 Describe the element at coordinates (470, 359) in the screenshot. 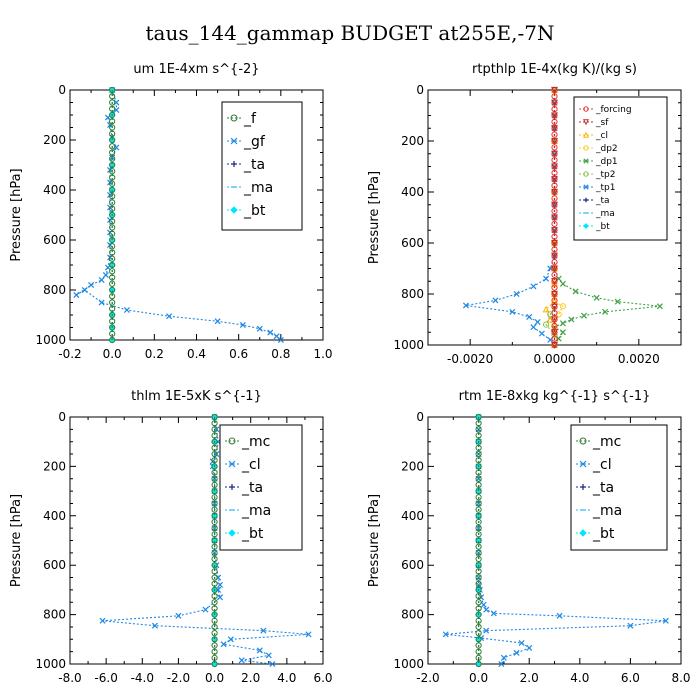

I see `x-tick-label: -0.0020` at that location.